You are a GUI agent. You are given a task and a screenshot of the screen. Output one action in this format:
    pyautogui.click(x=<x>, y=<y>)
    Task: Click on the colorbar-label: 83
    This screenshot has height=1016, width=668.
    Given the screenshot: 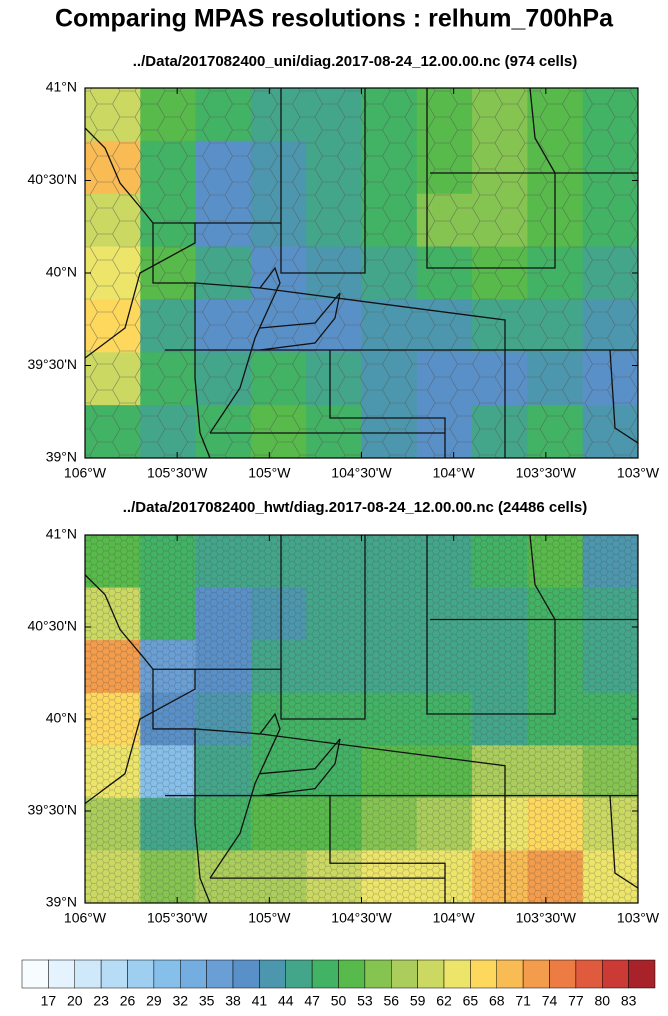 What is the action you would take?
    pyautogui.click(x=629, y=1001)
    